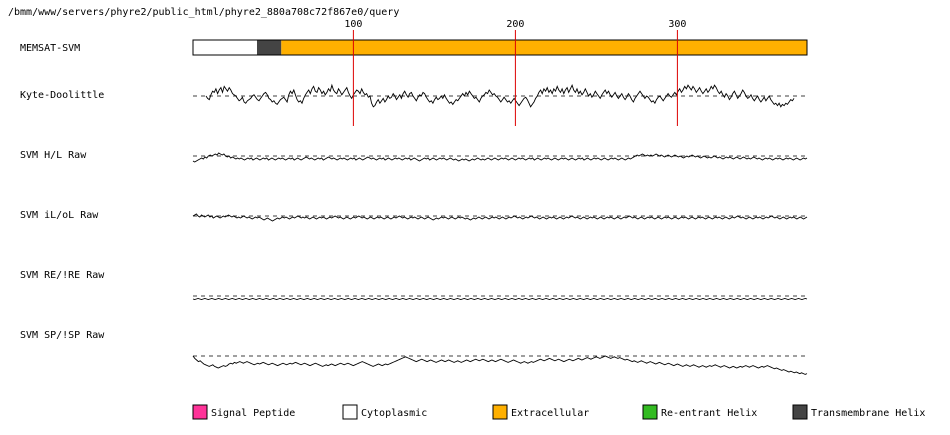 The width and height of the screenshot is (950, 435). What do you see at coordinates (62, 335) in the screenshot?
I see `track-label-sp: SVM SP/!SP Raw` at bounding box center [62, 335].